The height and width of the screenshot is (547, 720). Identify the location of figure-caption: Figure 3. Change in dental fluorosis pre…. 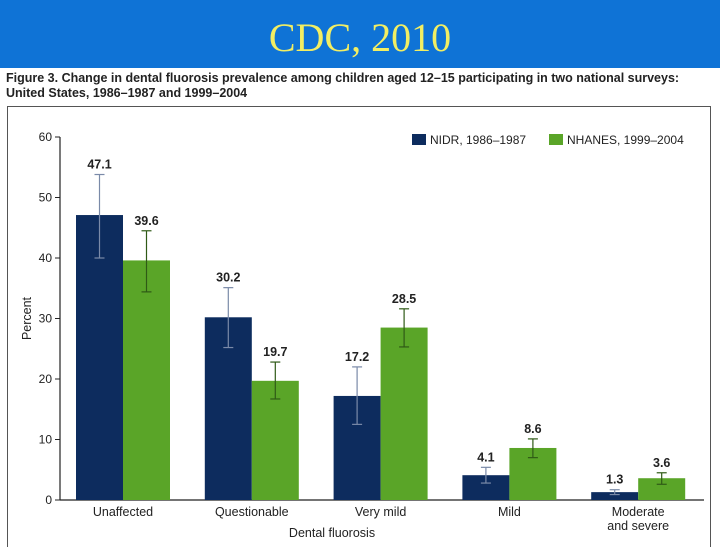
(356, 86).